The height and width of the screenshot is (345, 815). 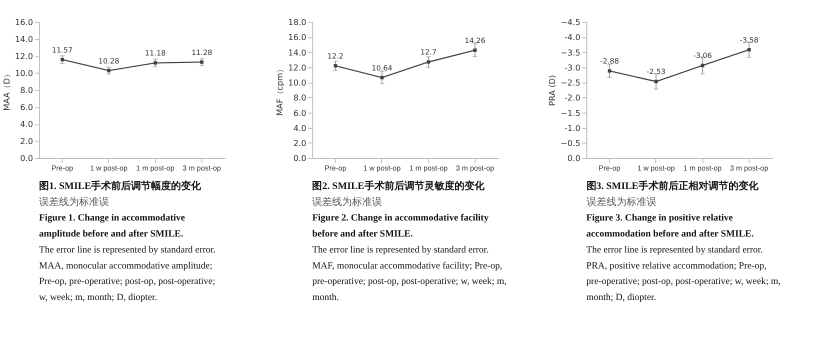 I want to click on caption: Figure 2. Change in accommodative facility, so click(x=400, y=219).